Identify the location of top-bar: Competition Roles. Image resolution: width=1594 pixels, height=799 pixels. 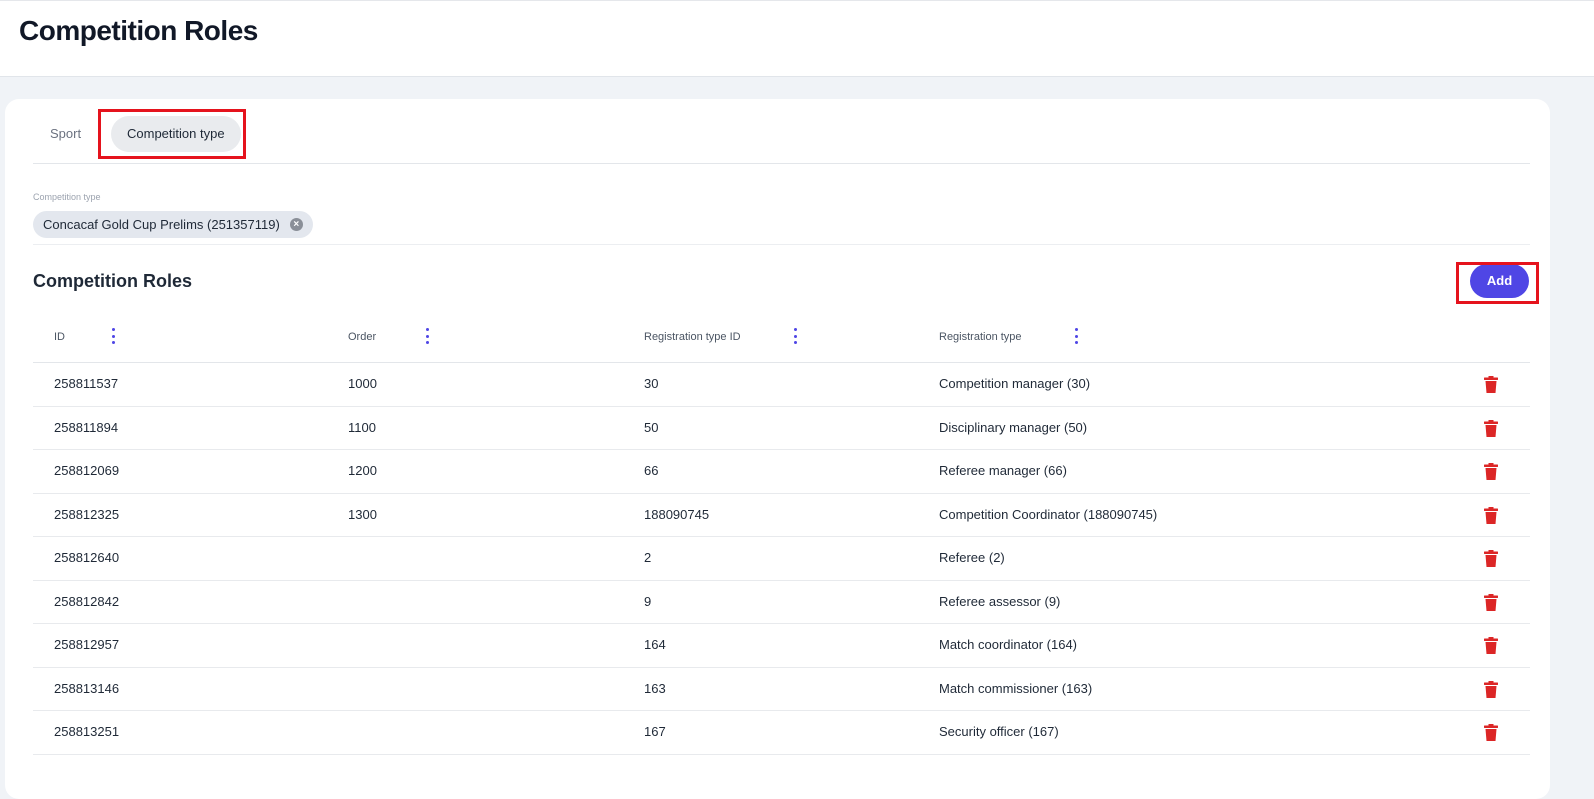
(797, 38).